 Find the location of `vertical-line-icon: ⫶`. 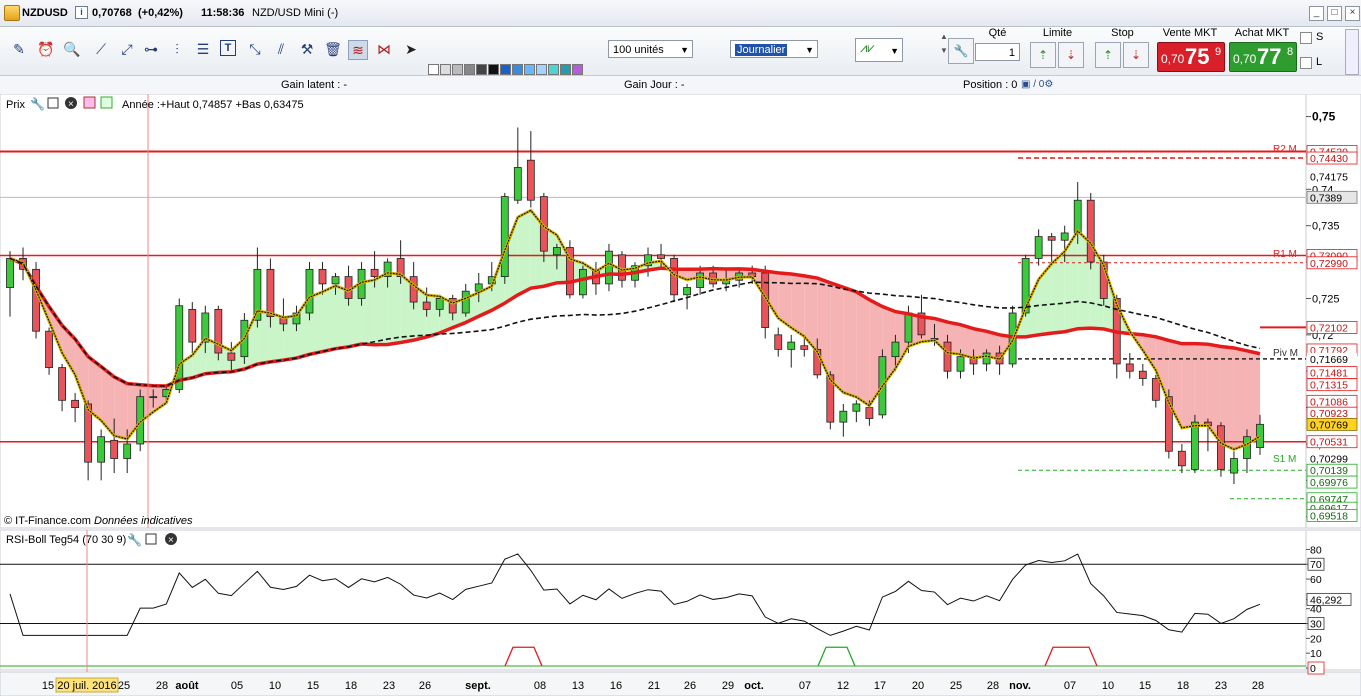

vertical-line-icon: ⫶ is located at coordinates (177, 49).